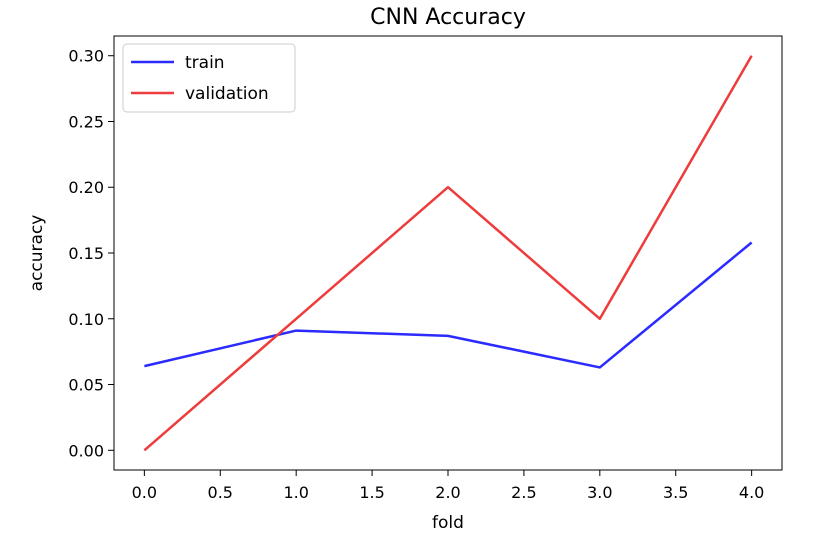  I want to click on x-tick-label: 1.0, so click(295, 492).